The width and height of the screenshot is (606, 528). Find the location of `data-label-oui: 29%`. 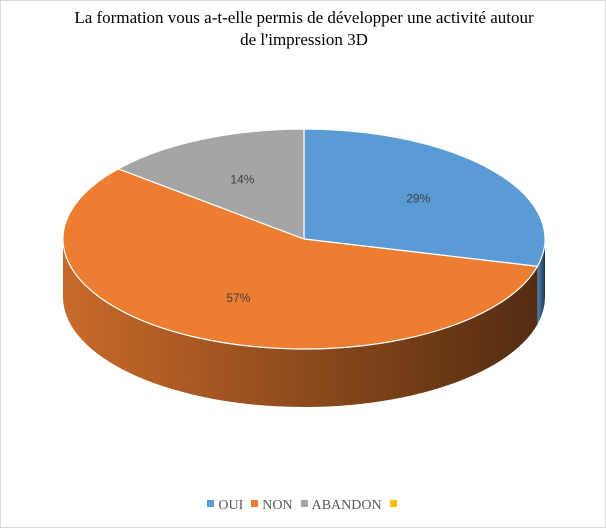

data-label-oui: 29% is located at coordinates (418, 199).